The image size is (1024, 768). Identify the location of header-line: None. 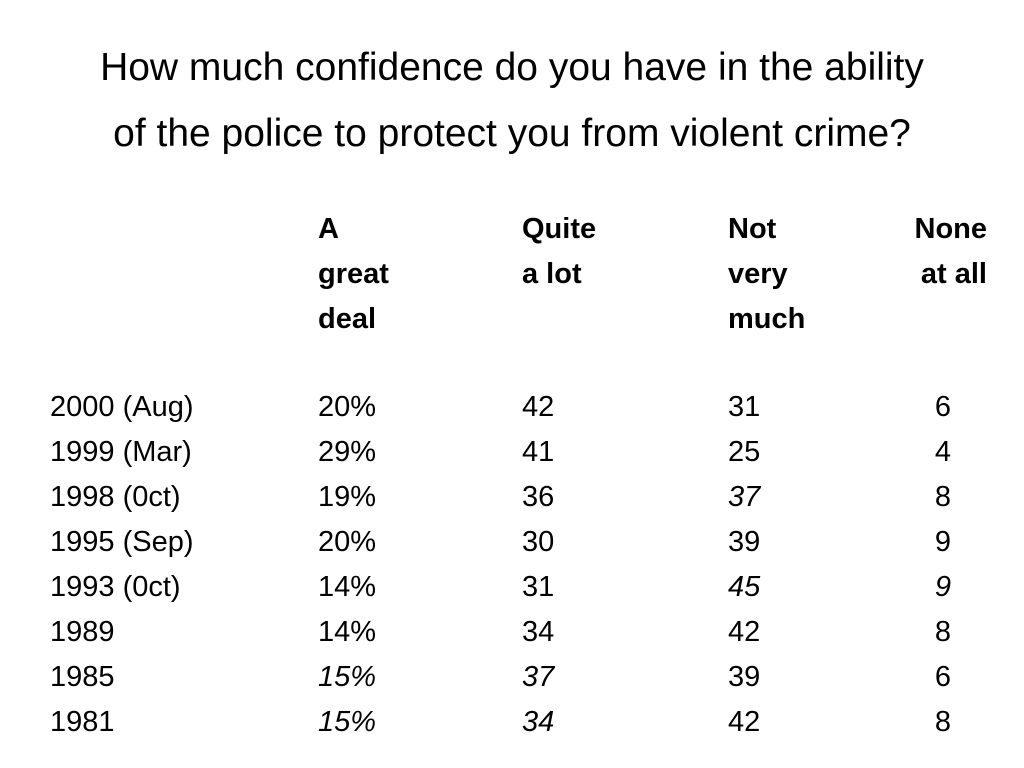
(951, 229).